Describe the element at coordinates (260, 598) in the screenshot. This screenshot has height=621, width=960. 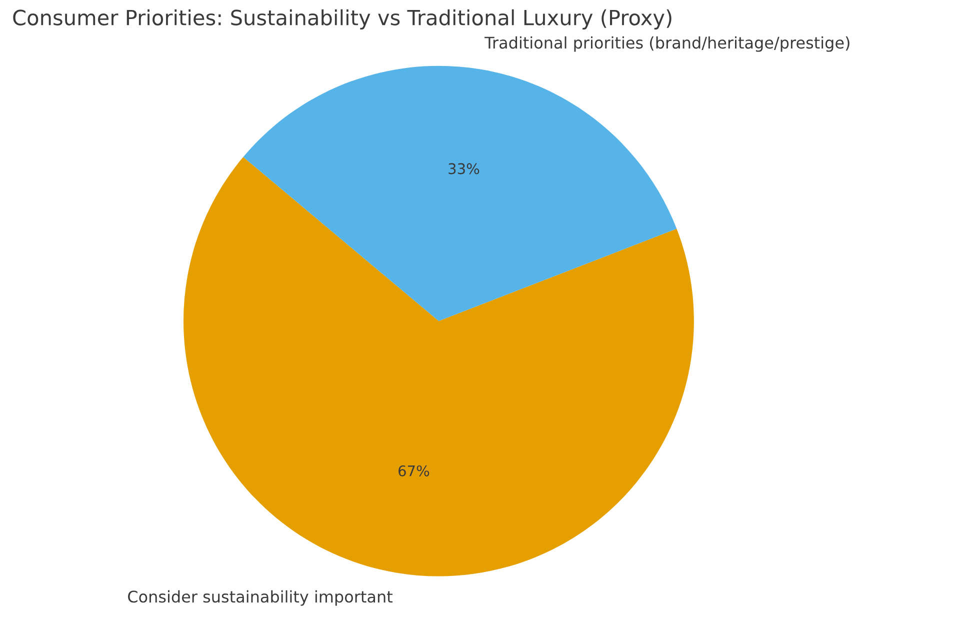
I see `slice-label: Consider sustainability important` at that location.